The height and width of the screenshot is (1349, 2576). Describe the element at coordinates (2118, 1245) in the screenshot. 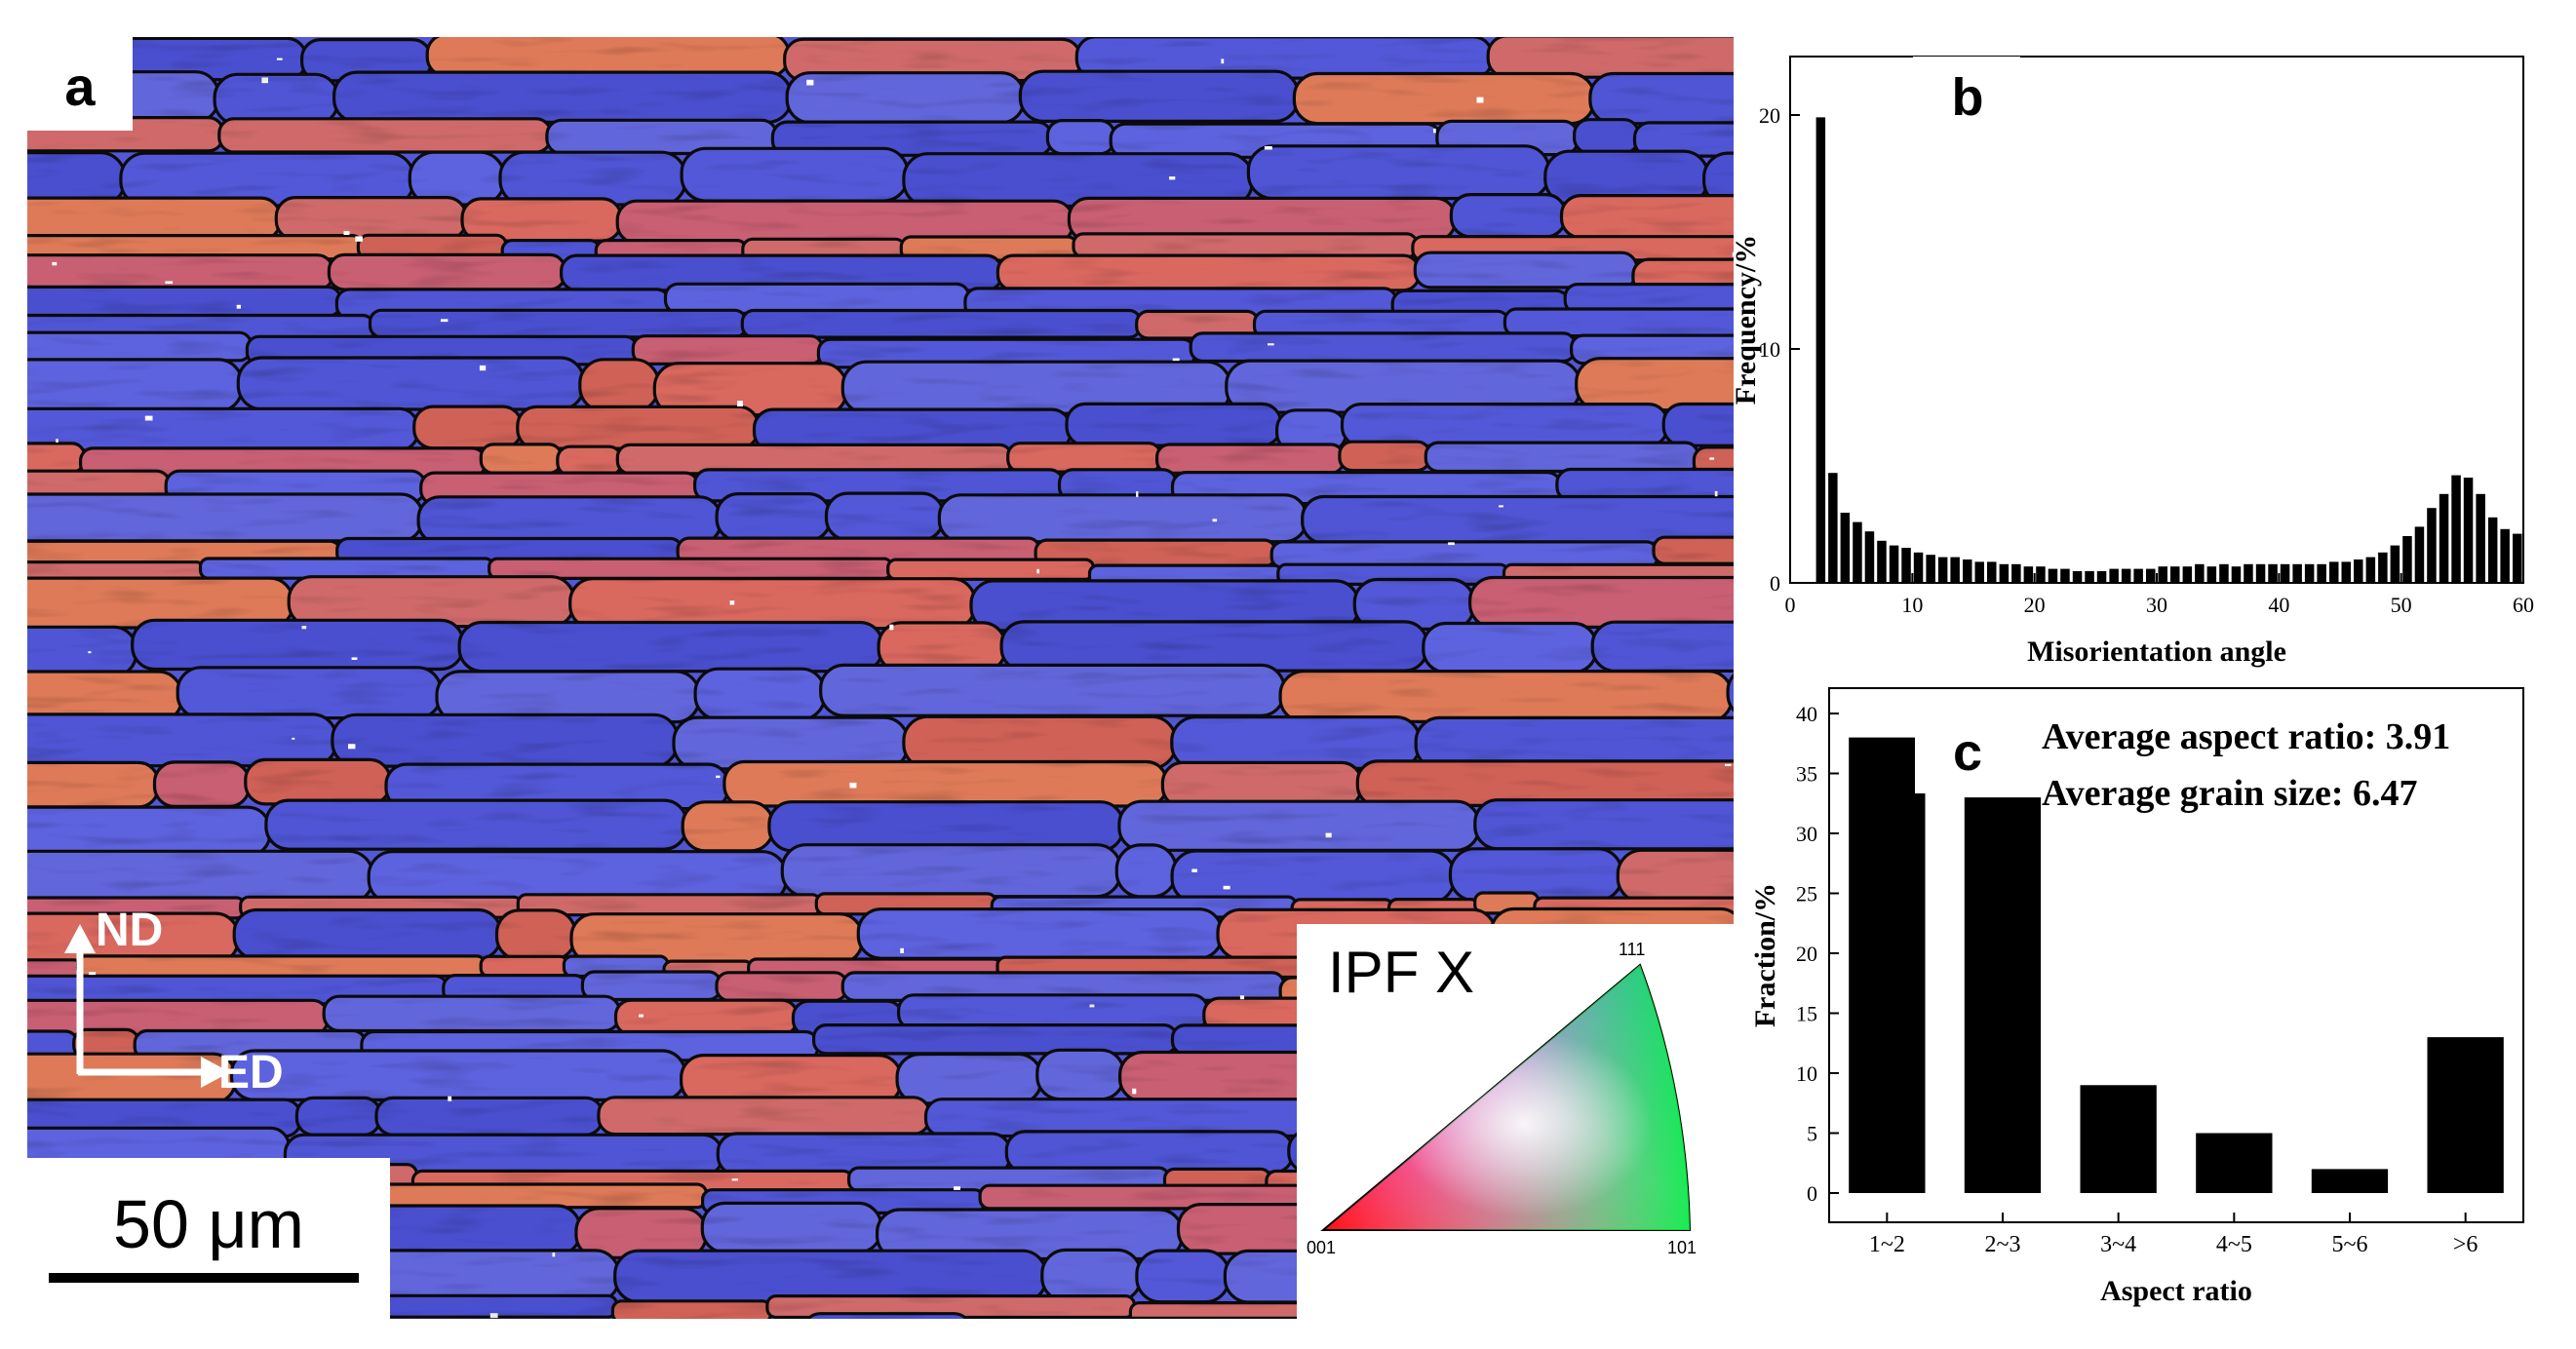

I see `x-tick-label: 3~4` at that location.